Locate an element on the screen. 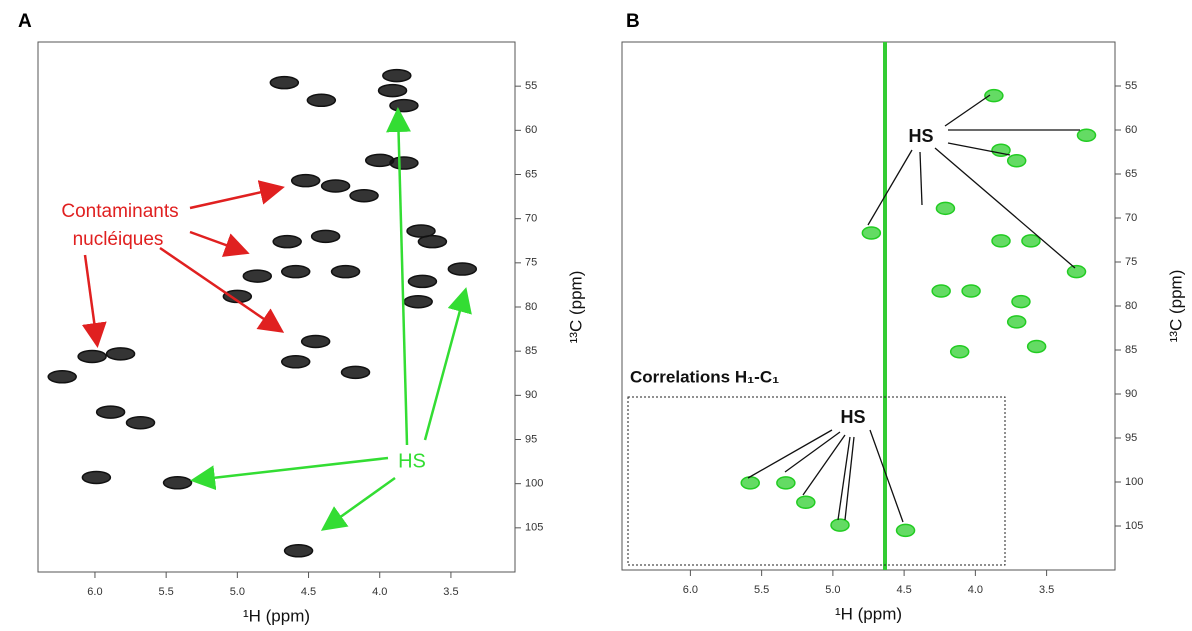  y-tick-label: 105 is located at coordinates (1134, 526).